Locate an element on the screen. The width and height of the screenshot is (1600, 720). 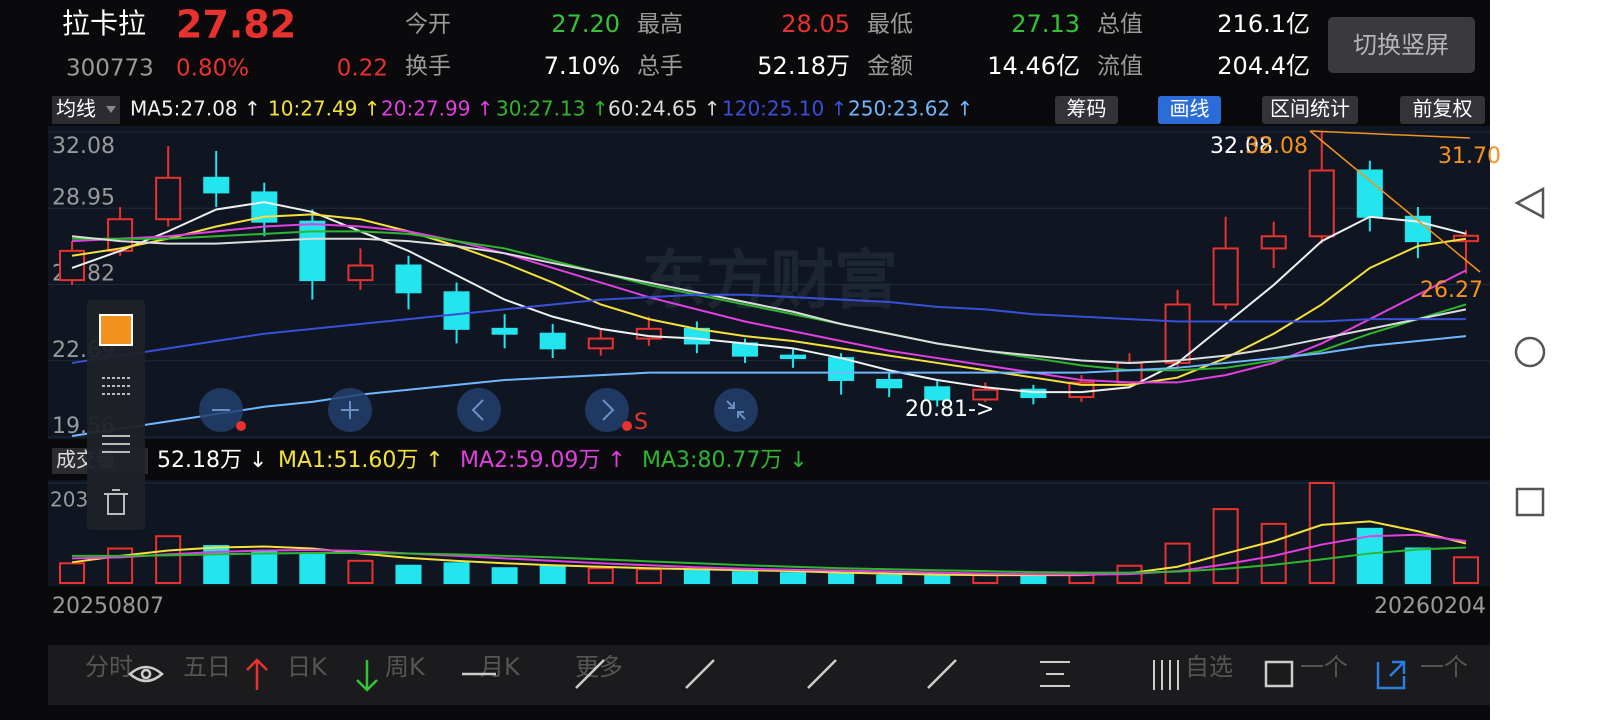
nav-recent is located at coordinates (1530, 502).